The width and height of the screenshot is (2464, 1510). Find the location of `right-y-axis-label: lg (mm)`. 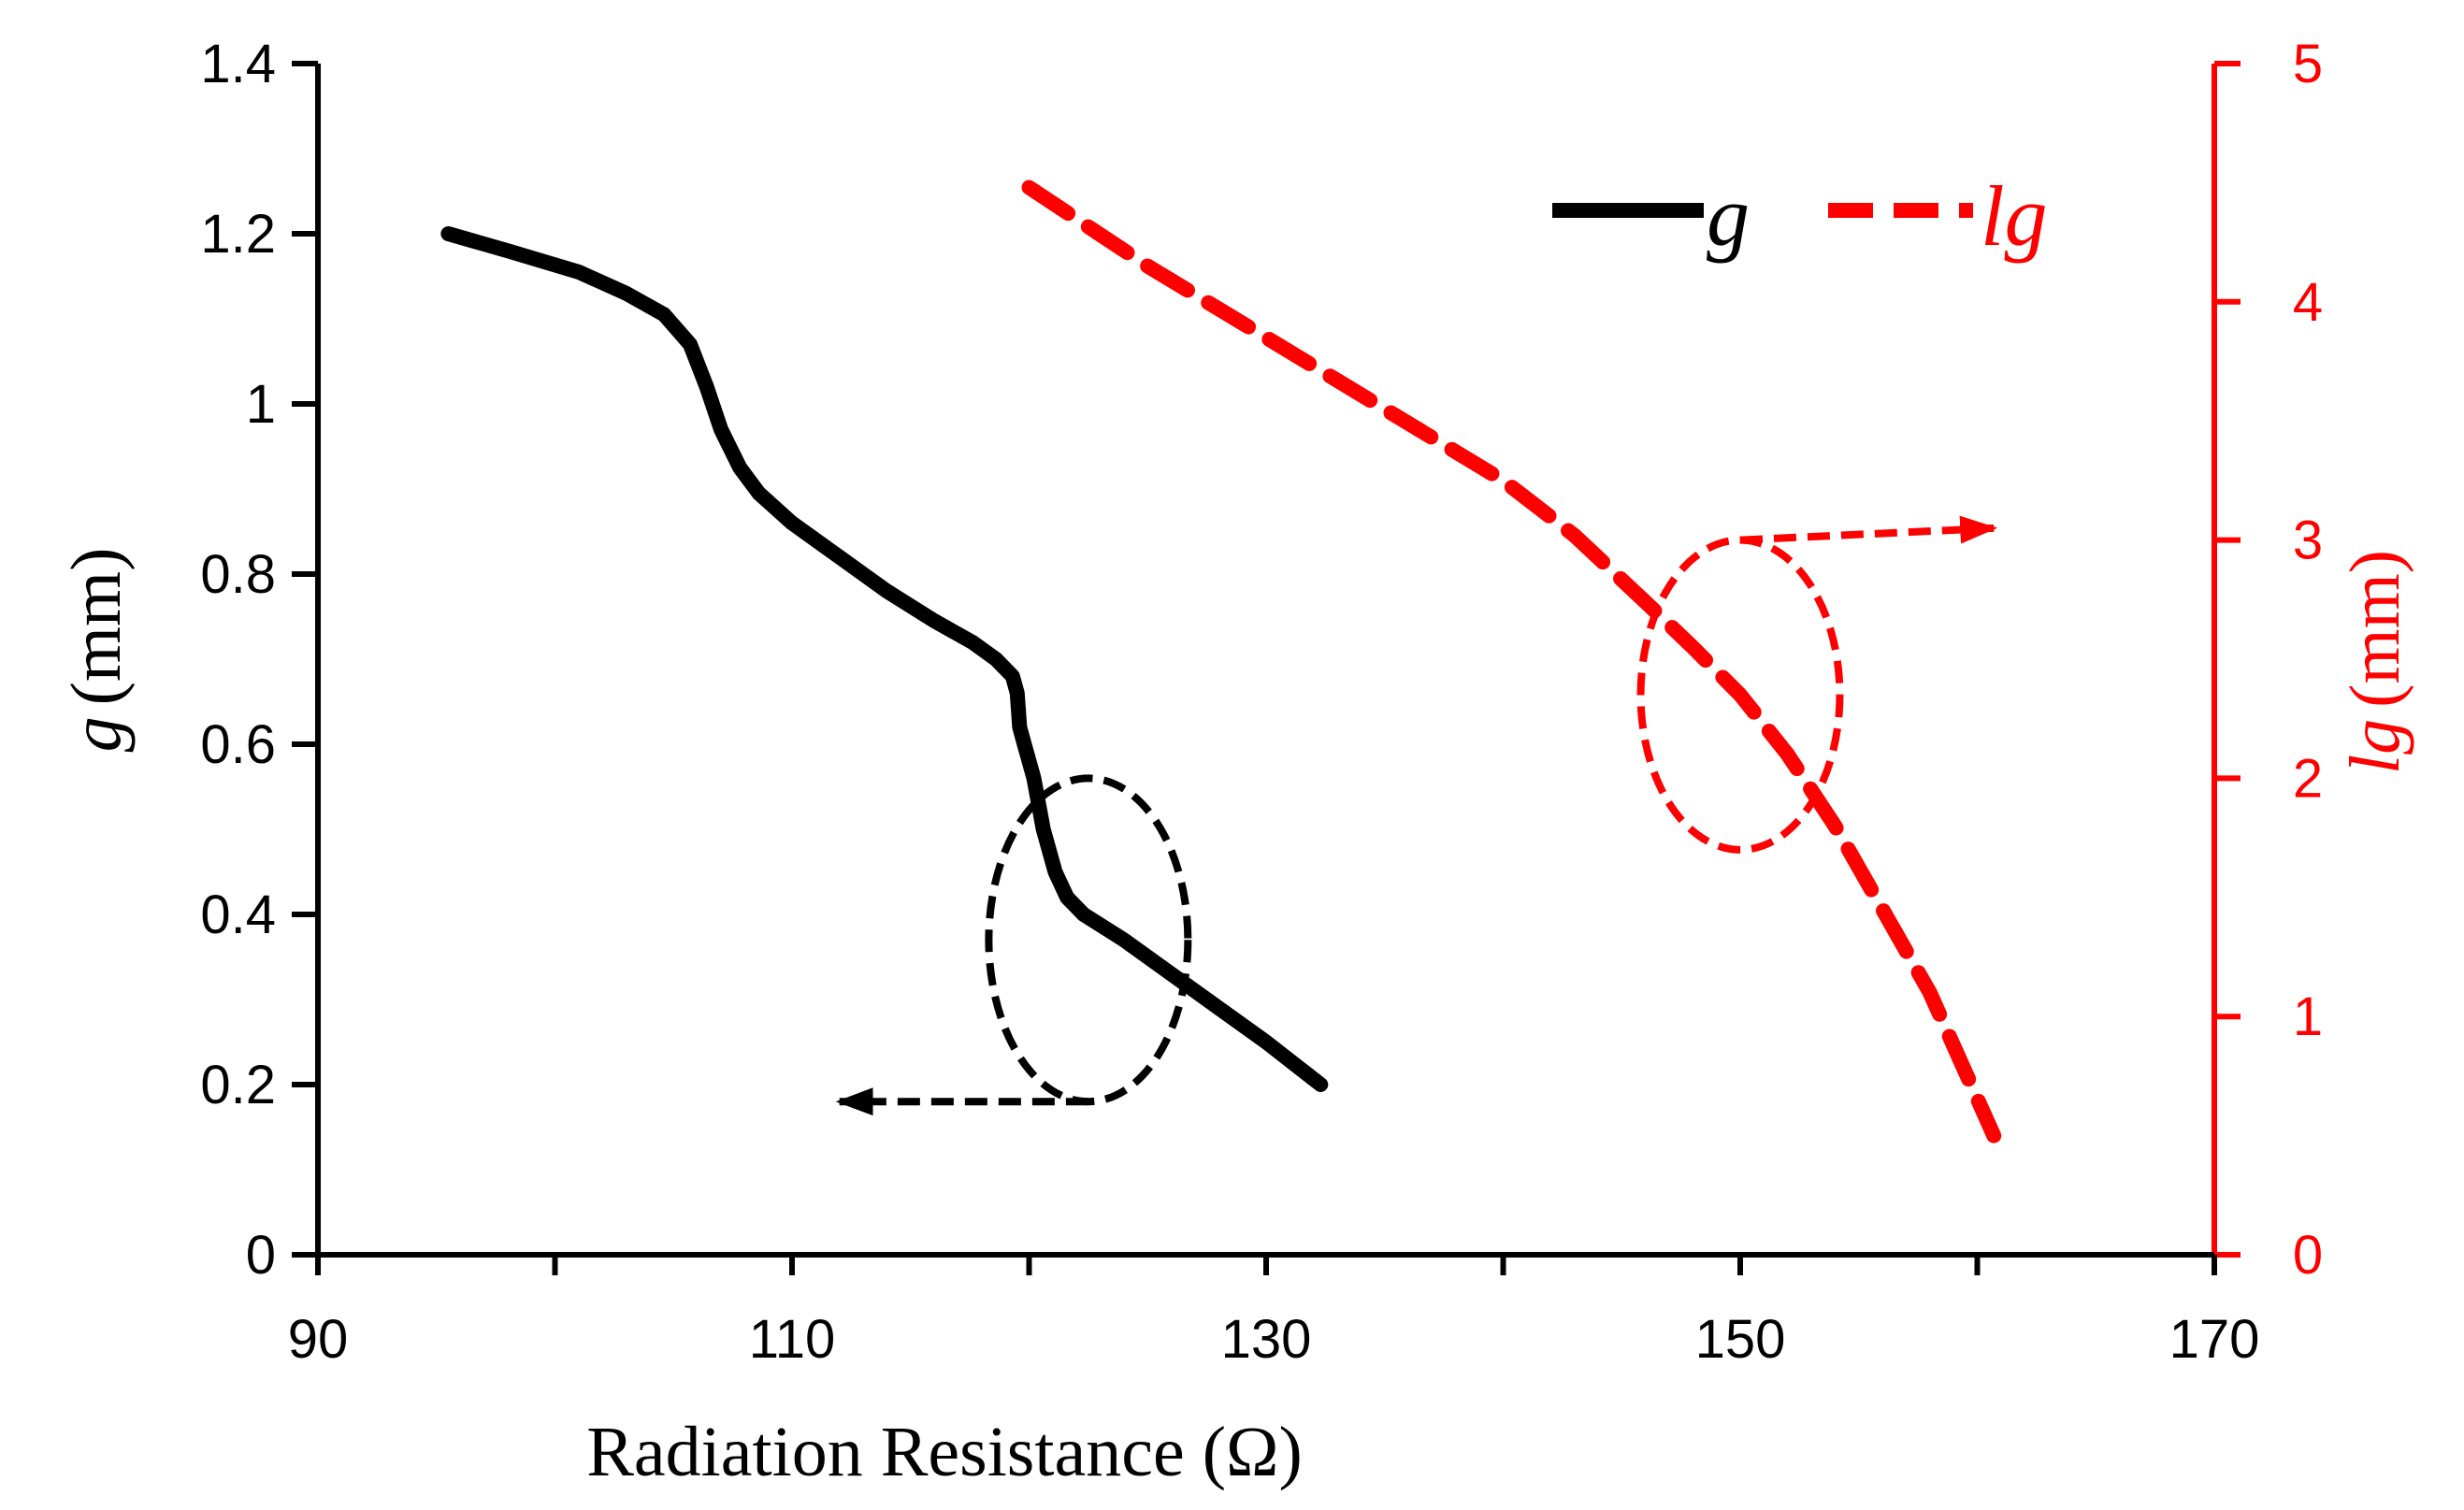

right-y-axis-label: lg (mm) is located at coordinates (2375, 662).